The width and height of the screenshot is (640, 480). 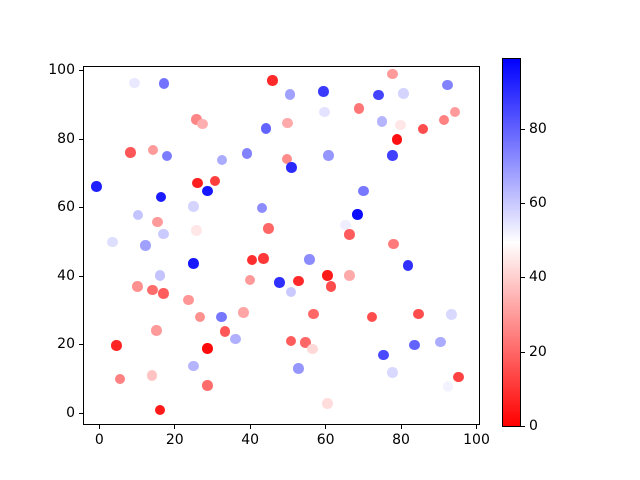 I want to click on colorbar-tick-label: 0, so click(x=533, y=426).